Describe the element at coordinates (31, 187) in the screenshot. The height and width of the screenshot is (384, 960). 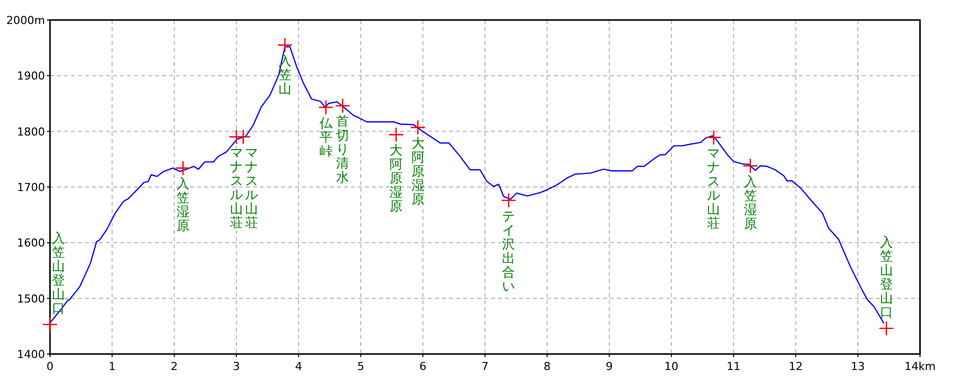
I see `y-tick-label: 1700` at that location.